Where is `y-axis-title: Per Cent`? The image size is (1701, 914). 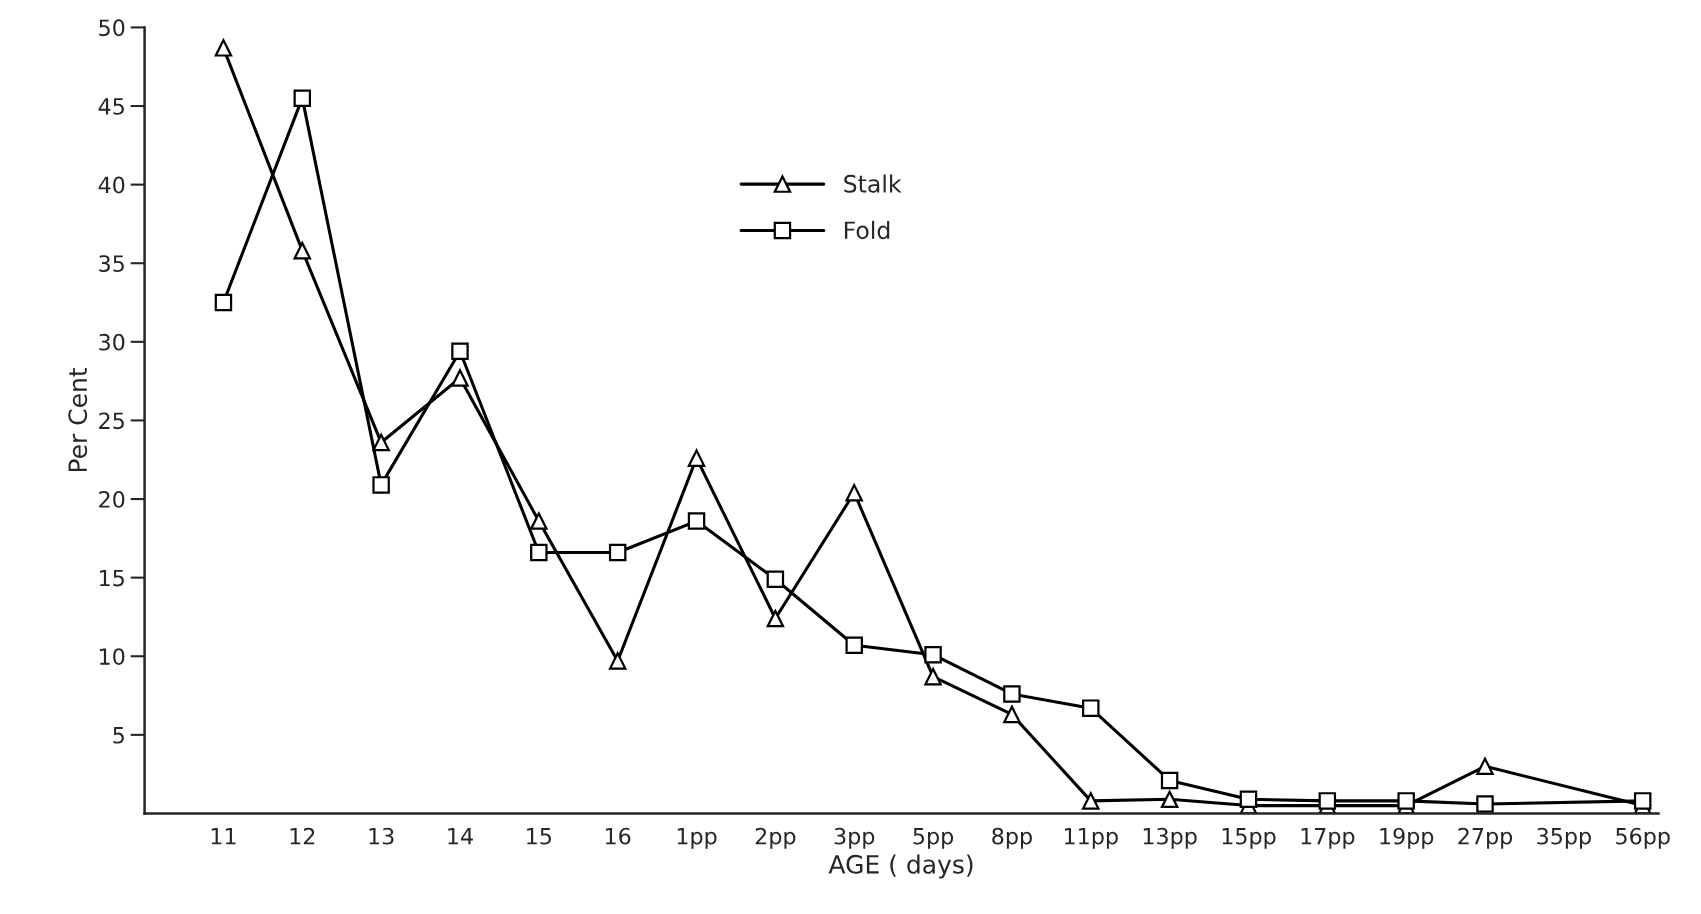 y-axis-title: Per Cent is located at coordinates (78, 419).